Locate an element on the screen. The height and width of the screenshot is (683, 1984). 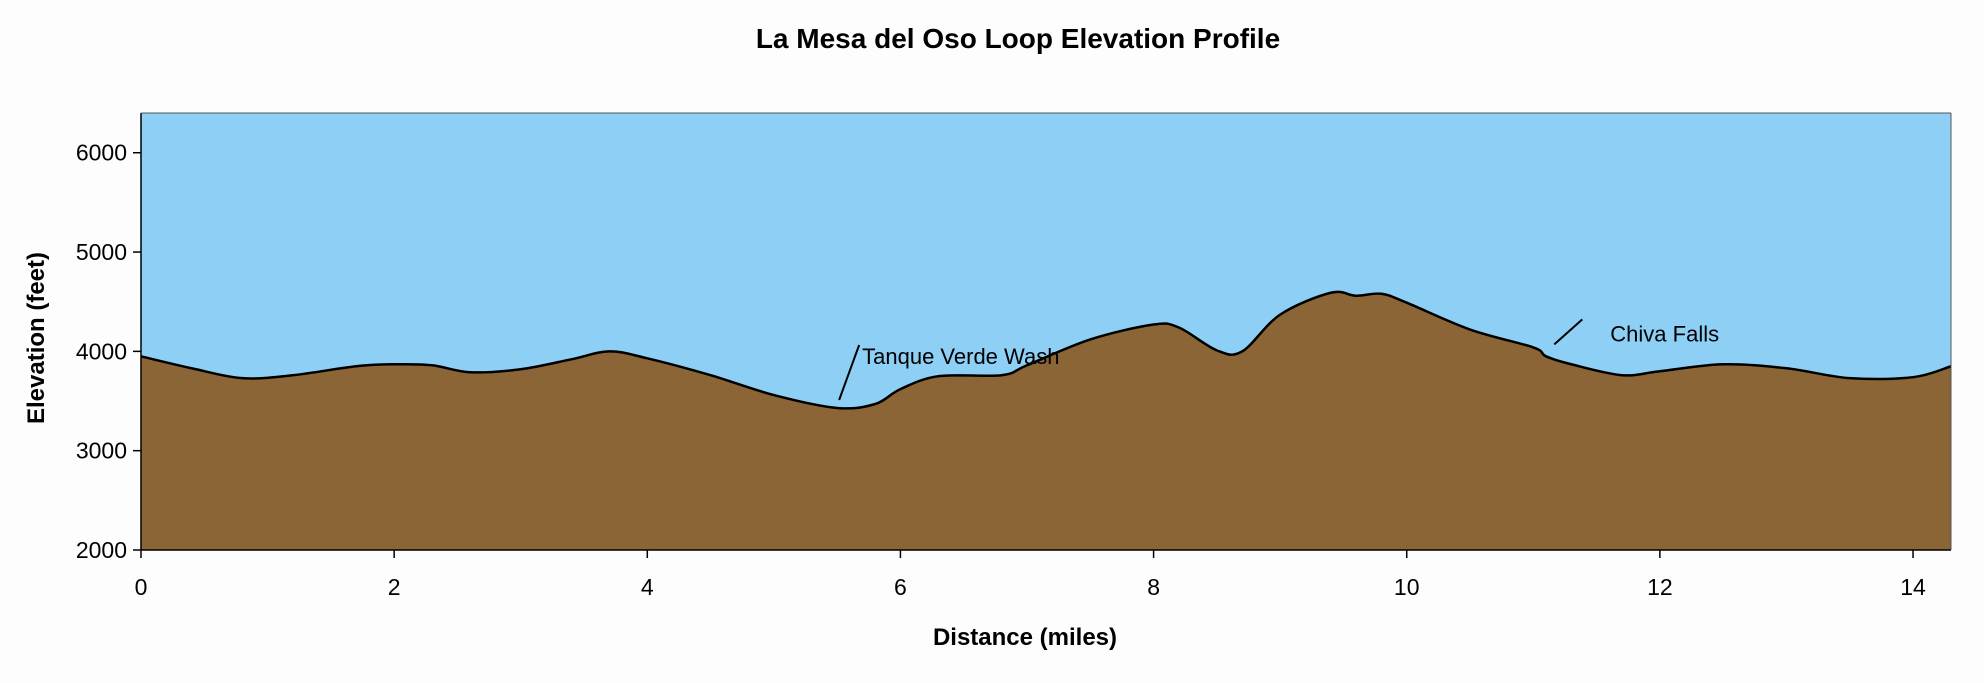
chart-title: La Mesa del Oso Loop Elevation Profile is located at coordinates (1018, 38).